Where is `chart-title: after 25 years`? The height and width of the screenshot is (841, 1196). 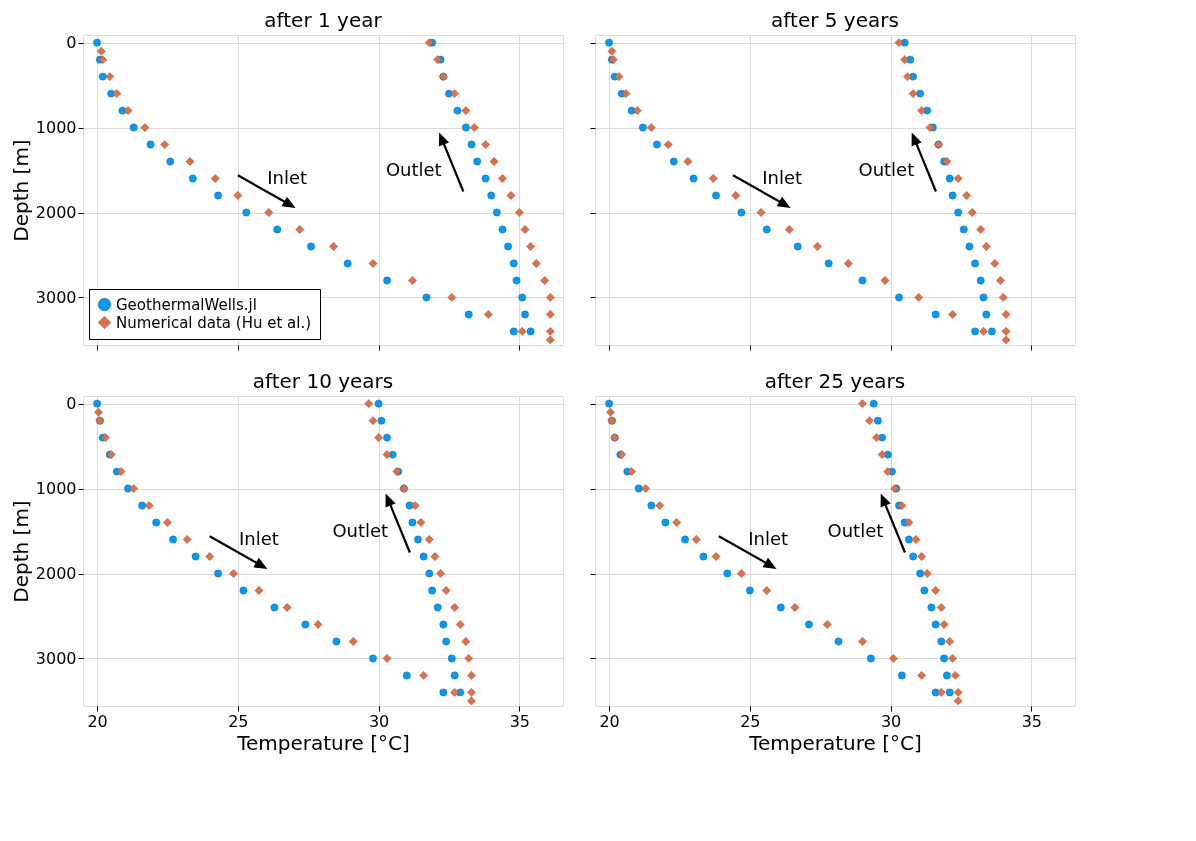 chart-title: after 25 years is located at coordinates (835, 381).